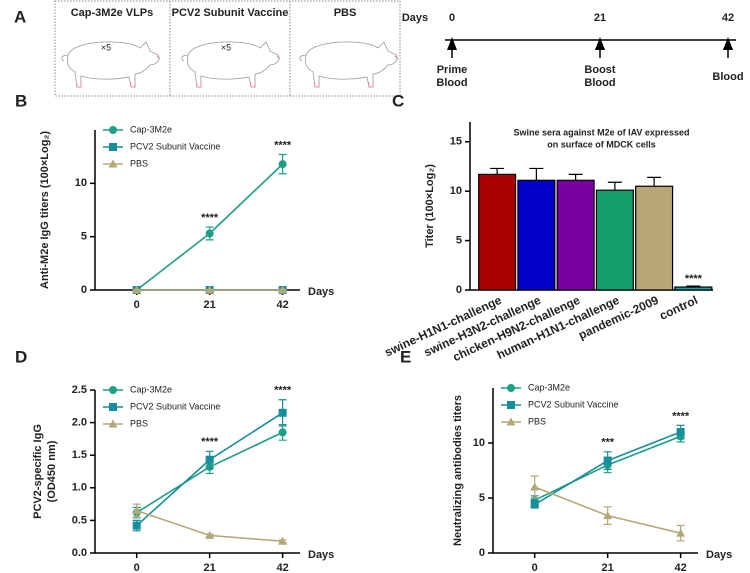  I want to click on group-name: PCV2 Subunit Vaccine, so click(230, 13).